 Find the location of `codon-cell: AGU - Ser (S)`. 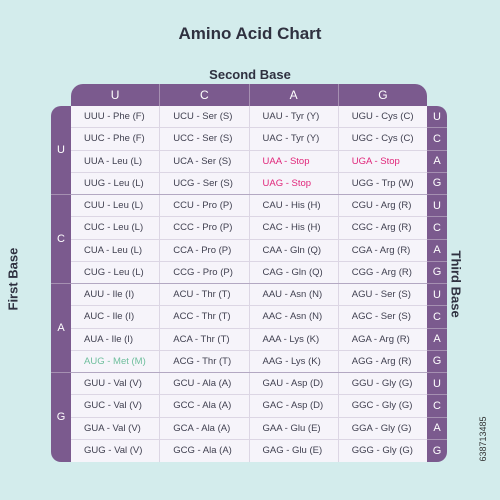

codon-cell: AGU - Ser (S) is located at coordinates (381, 294).